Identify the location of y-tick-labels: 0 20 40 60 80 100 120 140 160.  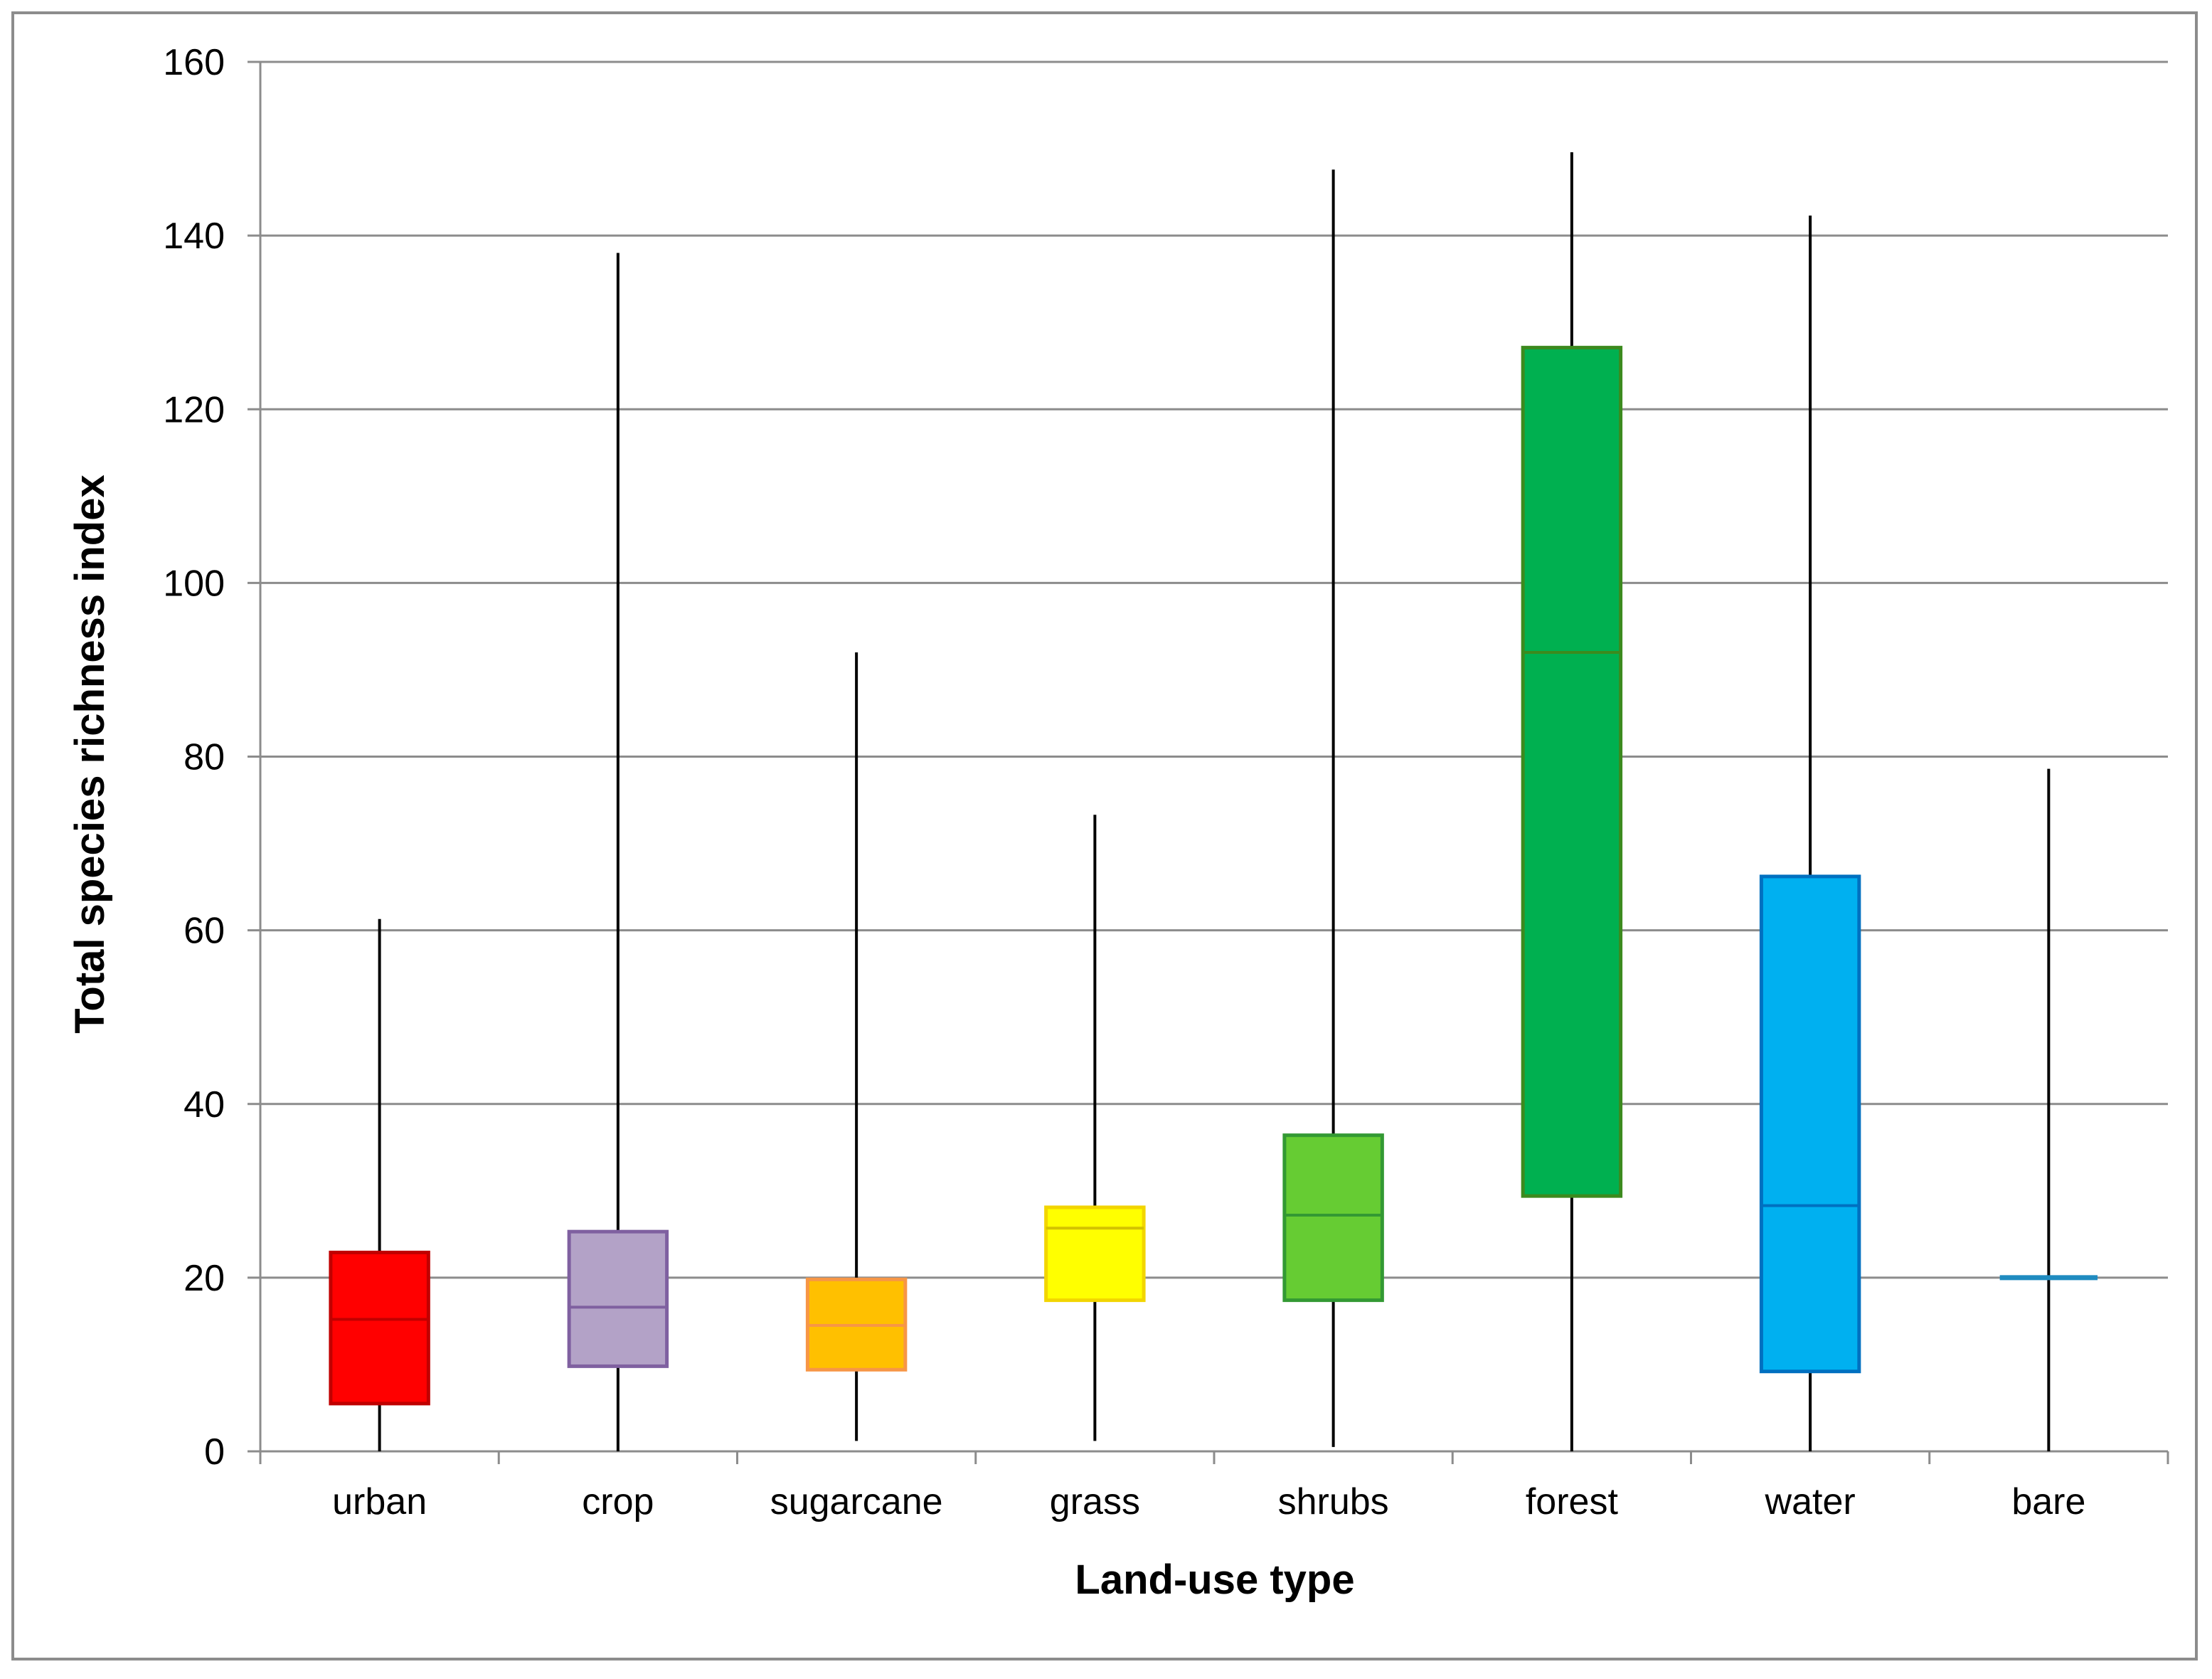
(194, 757).